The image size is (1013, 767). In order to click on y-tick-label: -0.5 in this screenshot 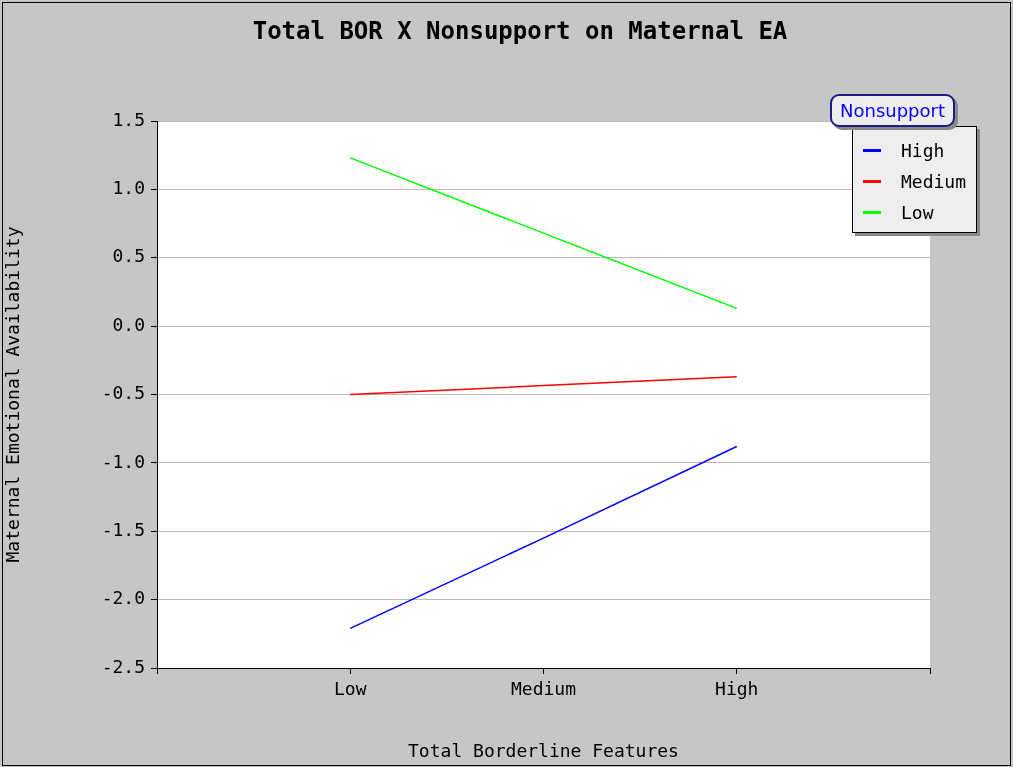, I will do `click(123, 393)`.